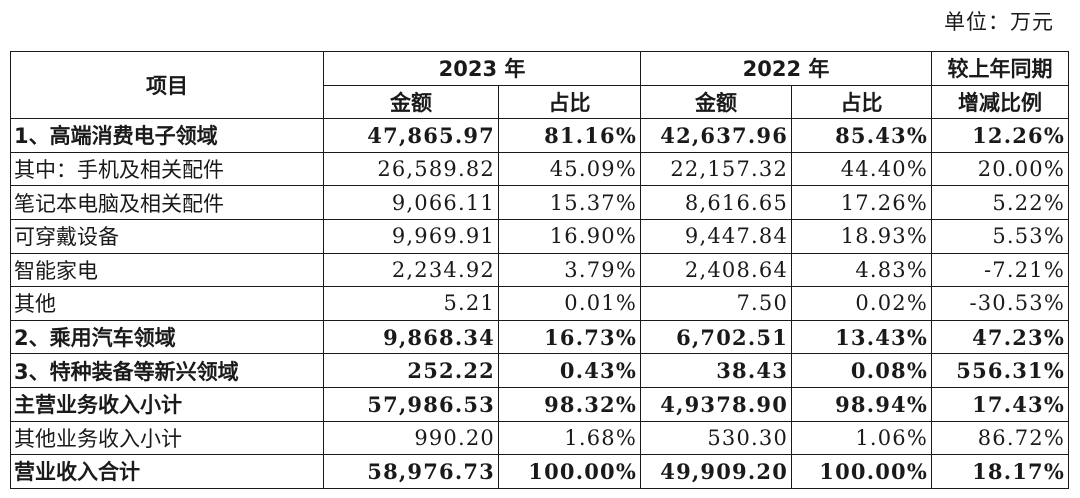 The height and width of the screenshot is (498, 1080). I want to click on row-label: 可穿戴设备, so click(167, 236).